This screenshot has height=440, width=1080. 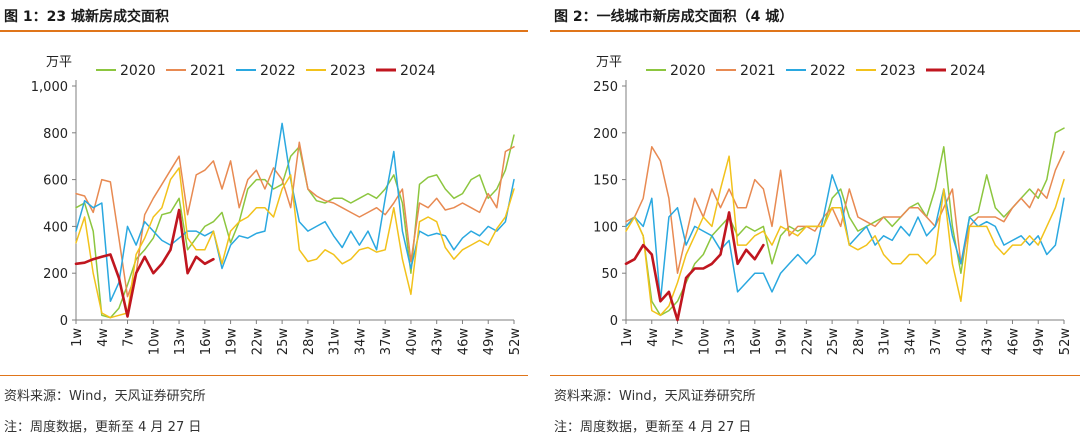 What do you see at coordinates (55, 134) in the screenshot?
I see `y-tick-label: 800` at bounding box center [55, 134].